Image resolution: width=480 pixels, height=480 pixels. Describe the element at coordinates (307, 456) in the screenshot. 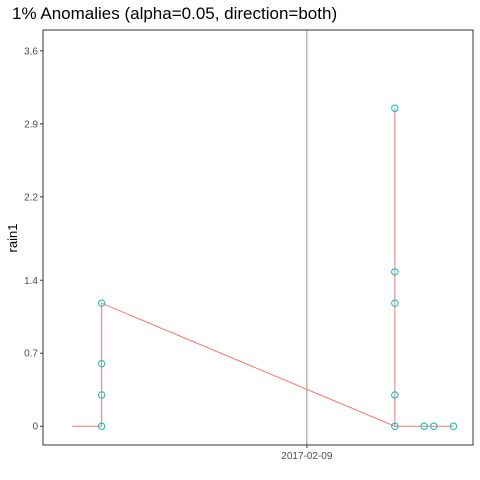

I see `x-tick-label: 2017-02-09` at that location.